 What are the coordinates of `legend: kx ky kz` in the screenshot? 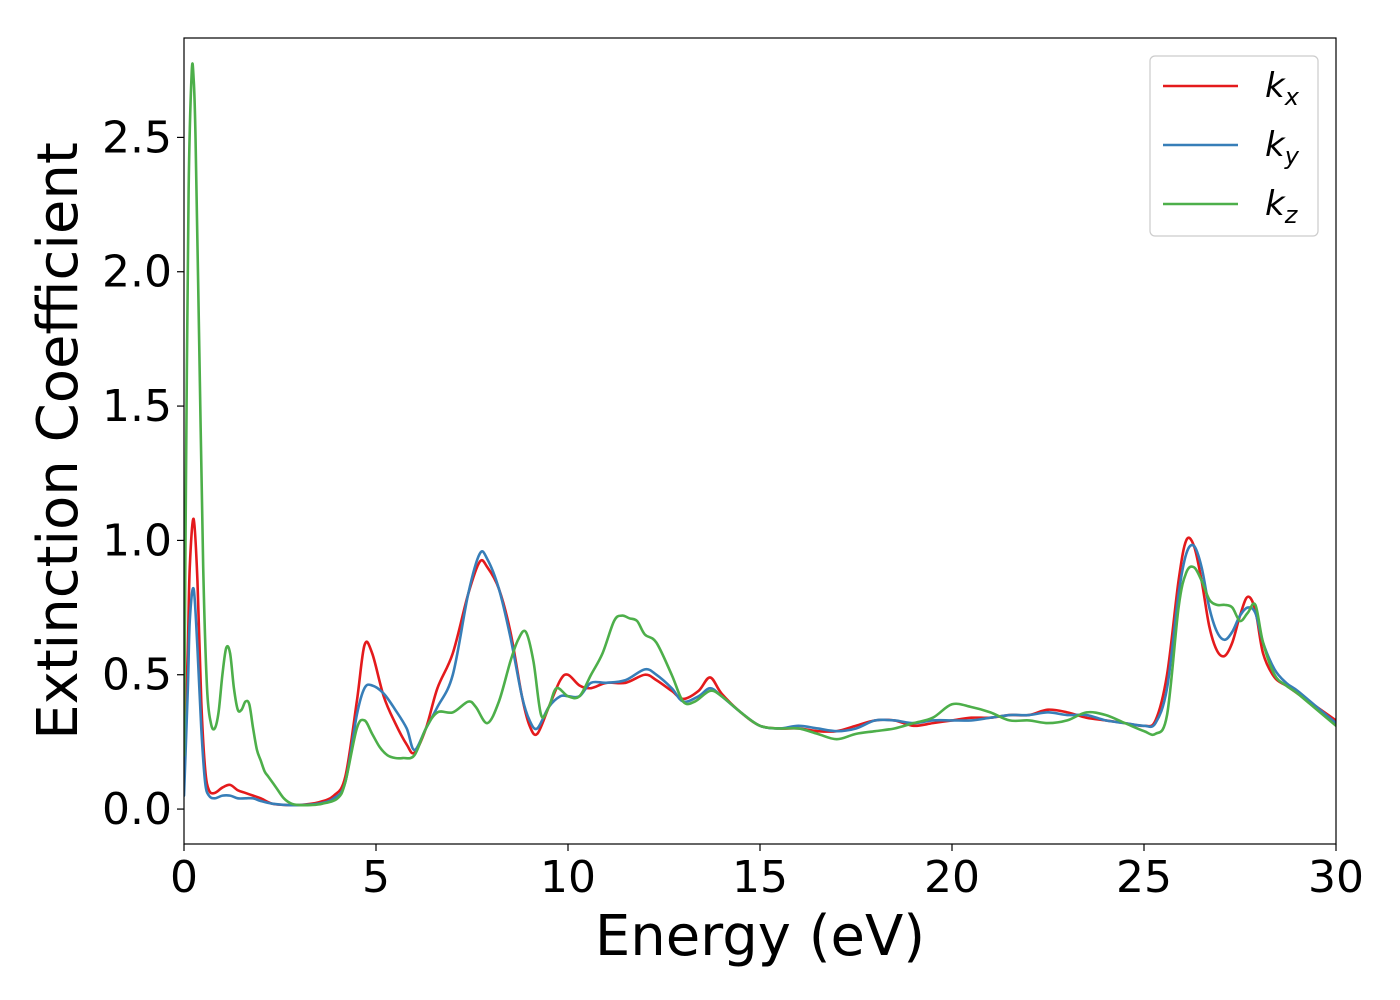 It's located at (1234, 146).